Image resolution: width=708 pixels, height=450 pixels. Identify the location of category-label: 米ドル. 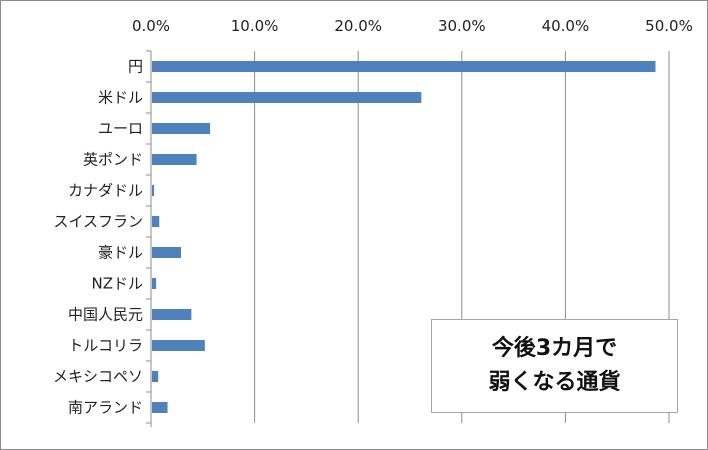
(120, 98).